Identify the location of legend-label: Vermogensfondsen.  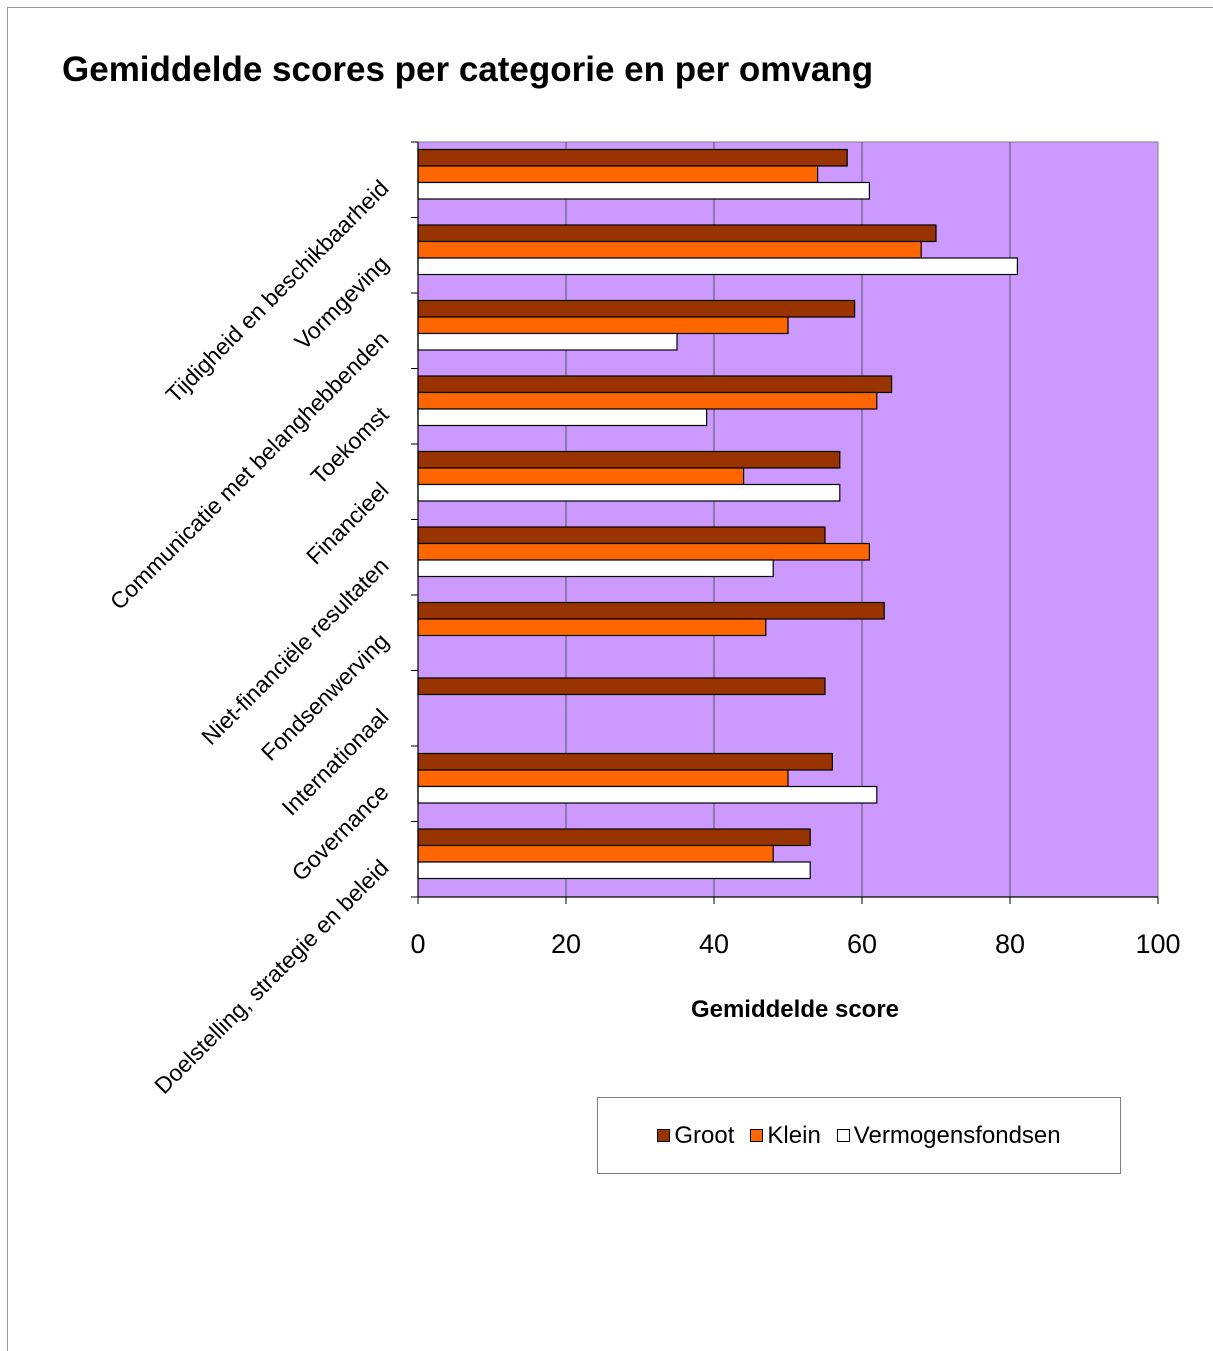
(957, 1135).